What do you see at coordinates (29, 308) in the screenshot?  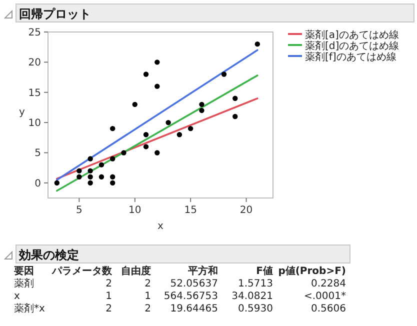 I see `text: 薬剤*x` at bounding box center [29, 308].